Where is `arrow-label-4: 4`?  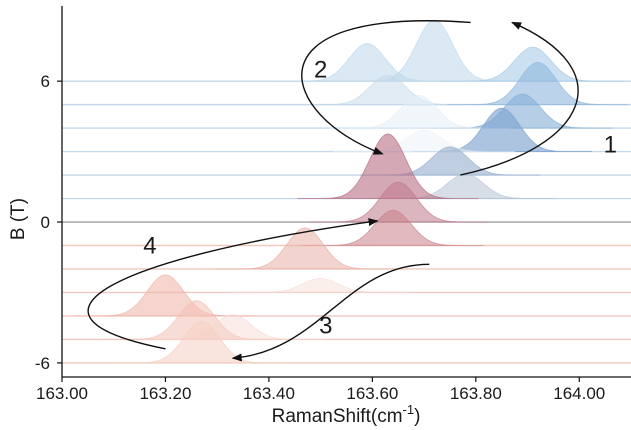 arrow-label-4: 4 is located at coordinates (149, 246).